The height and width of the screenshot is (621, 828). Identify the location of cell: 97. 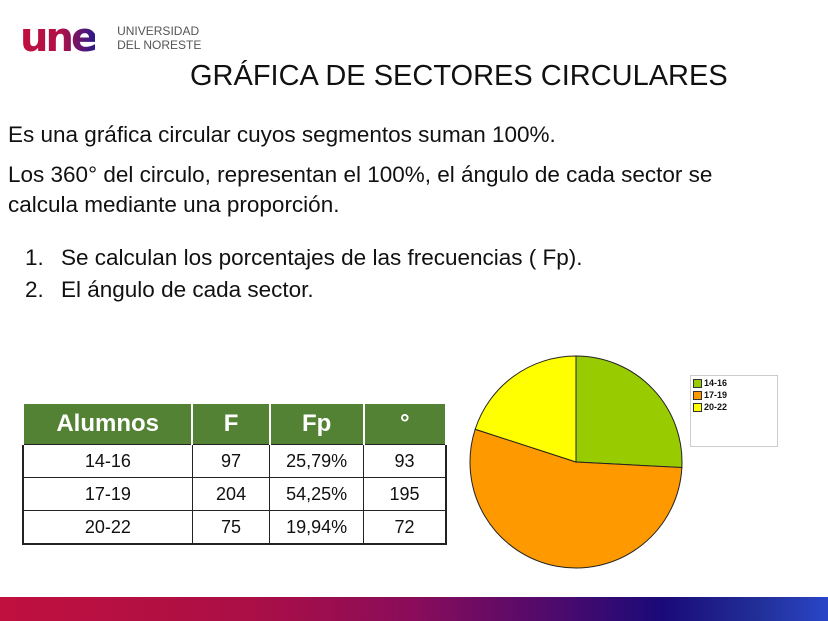
(231, 461).